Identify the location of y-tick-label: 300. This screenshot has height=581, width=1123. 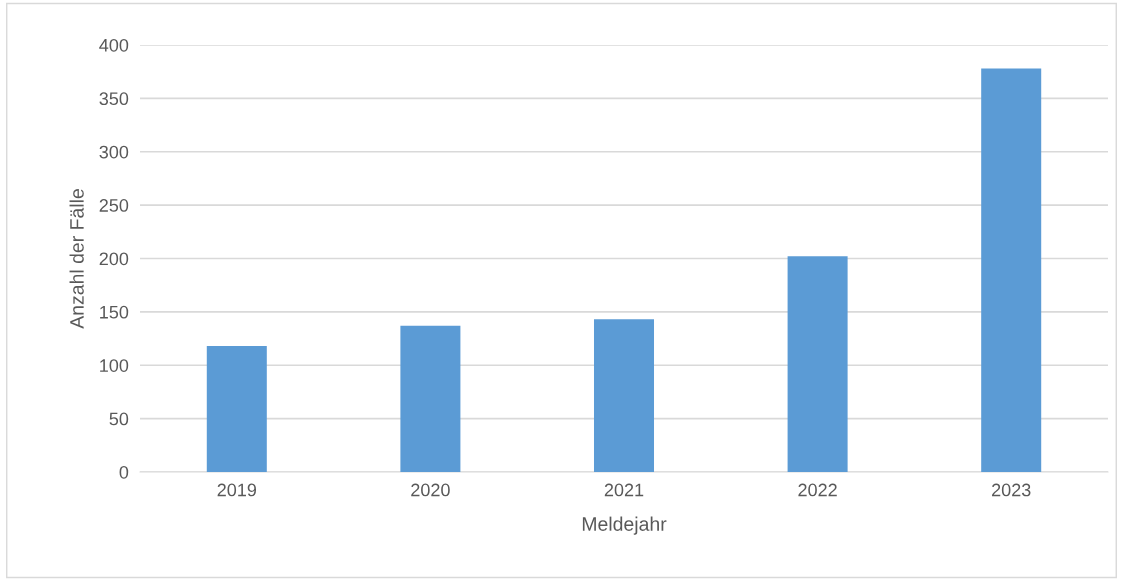
(114, 152).